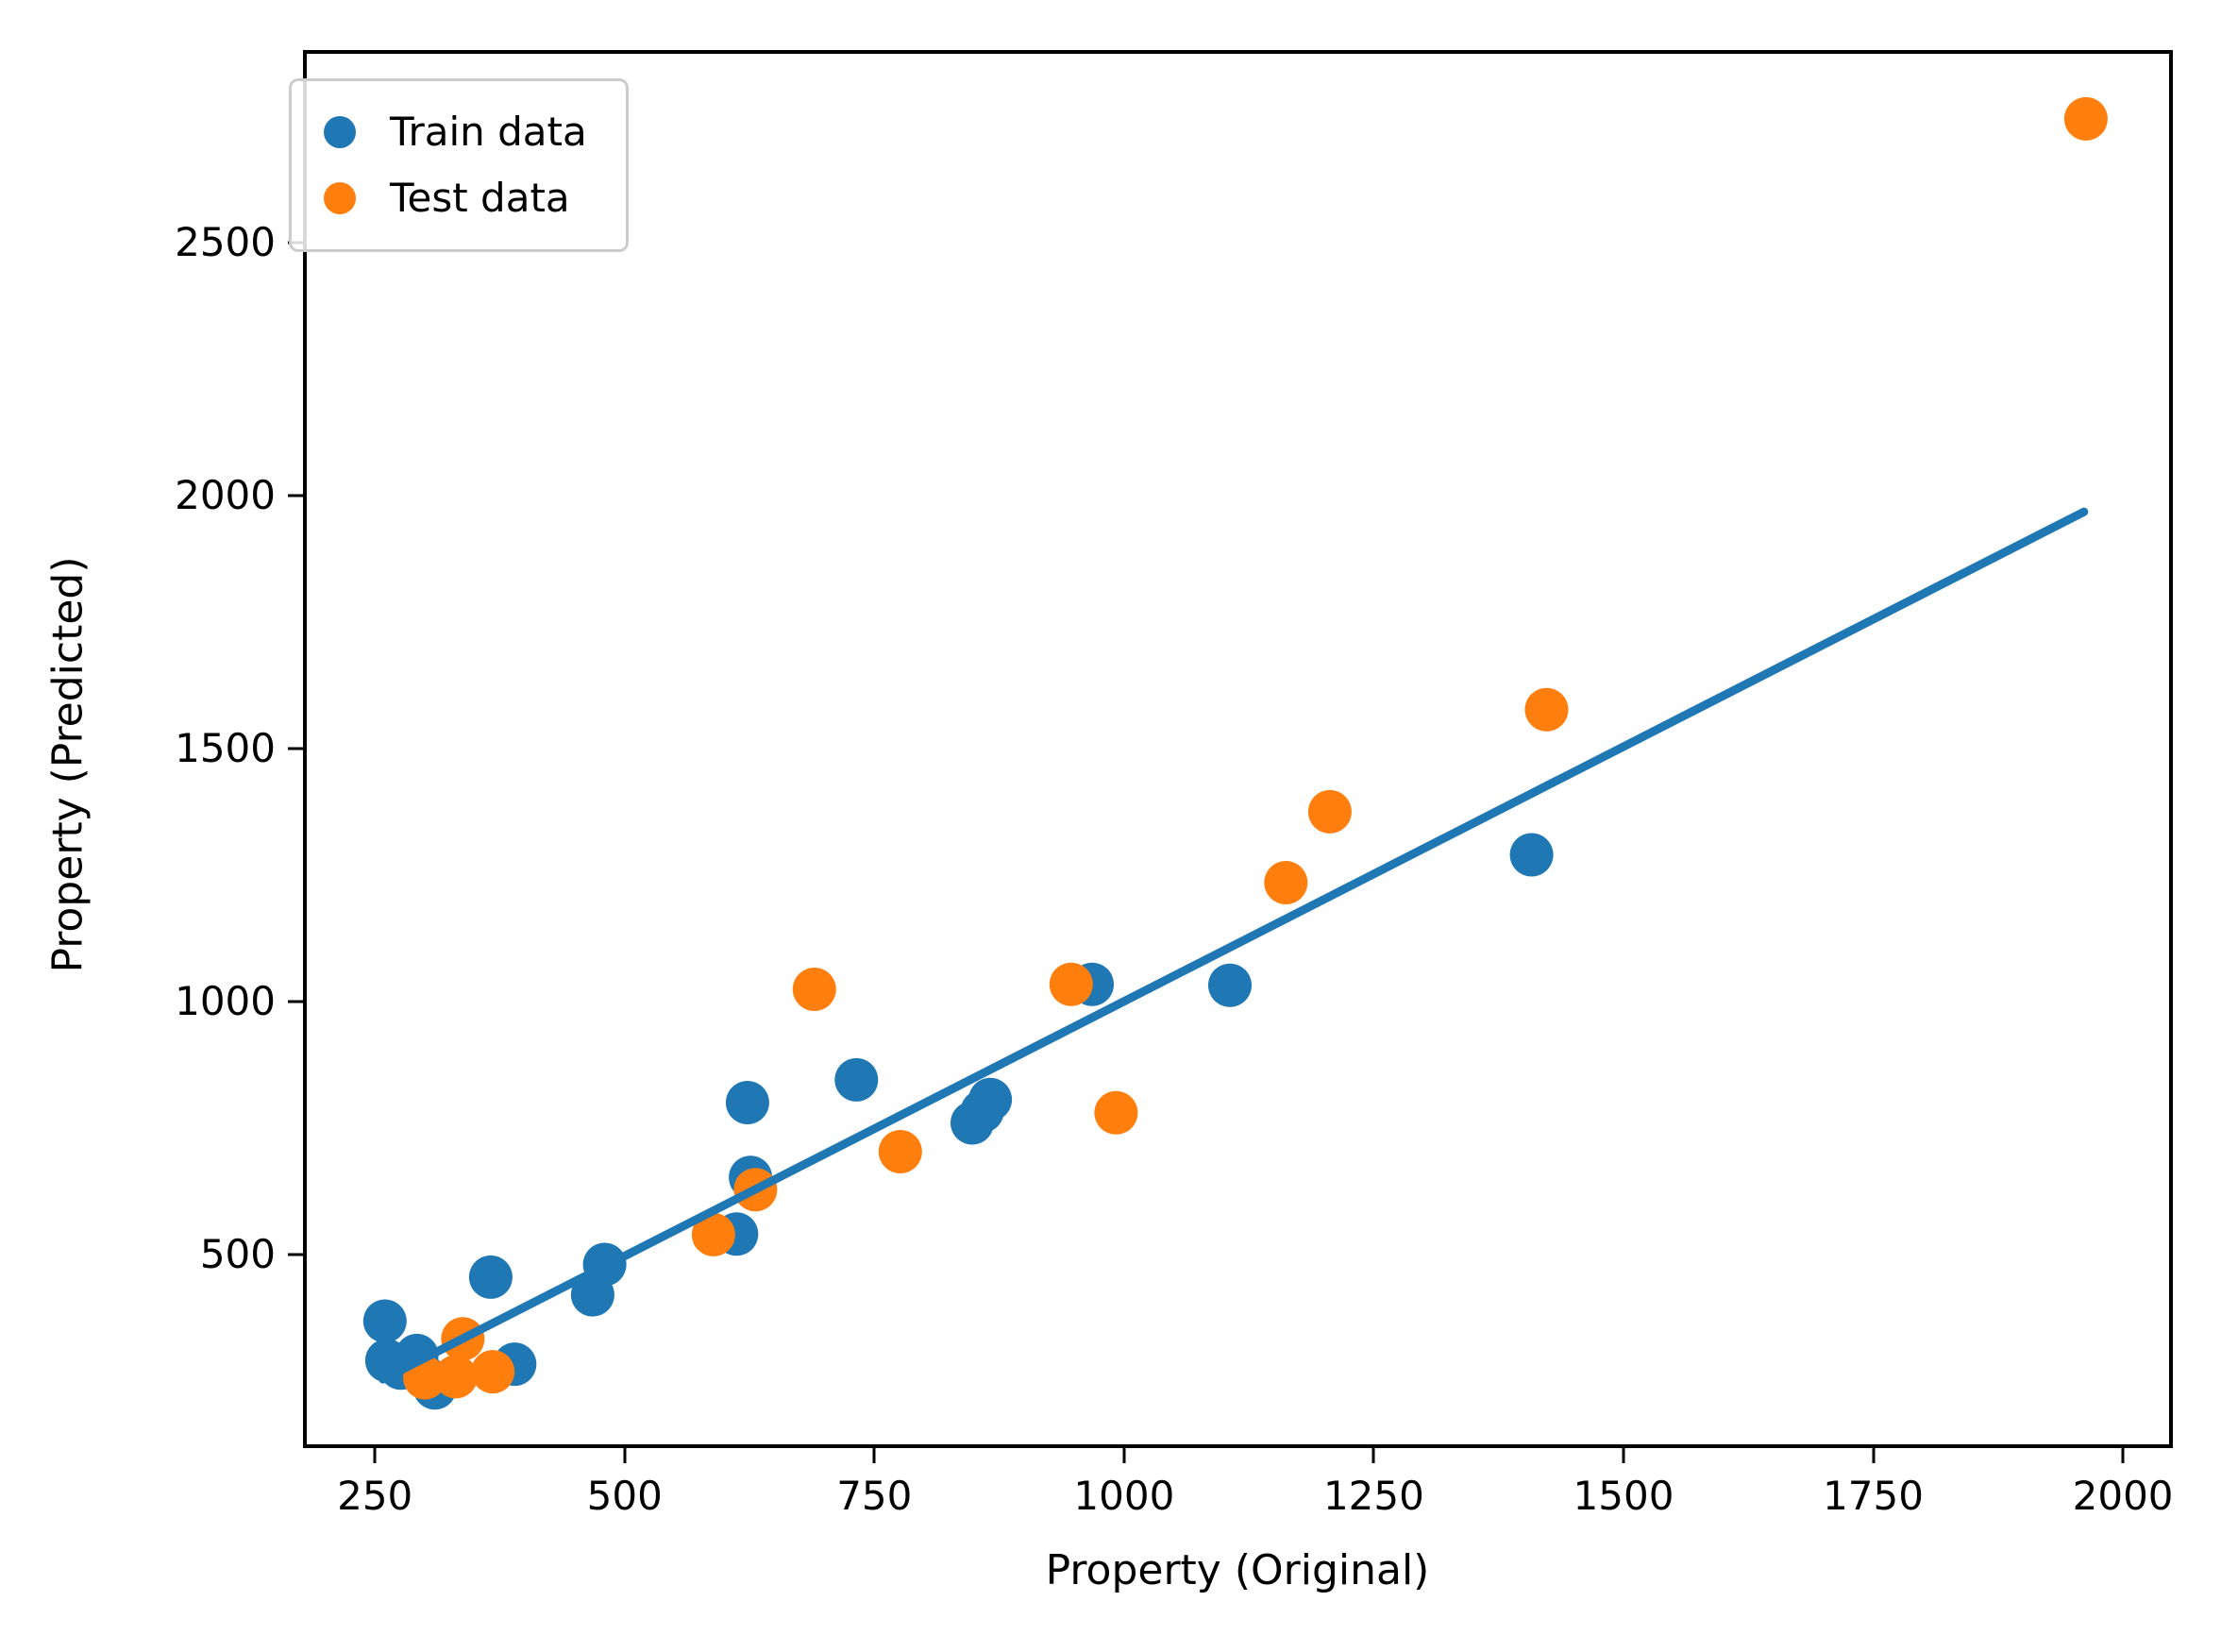 The height and width of the screenshot is (1652, 2221). I want to click on x-axis-title: Property (Original), so click(1237, 1570).